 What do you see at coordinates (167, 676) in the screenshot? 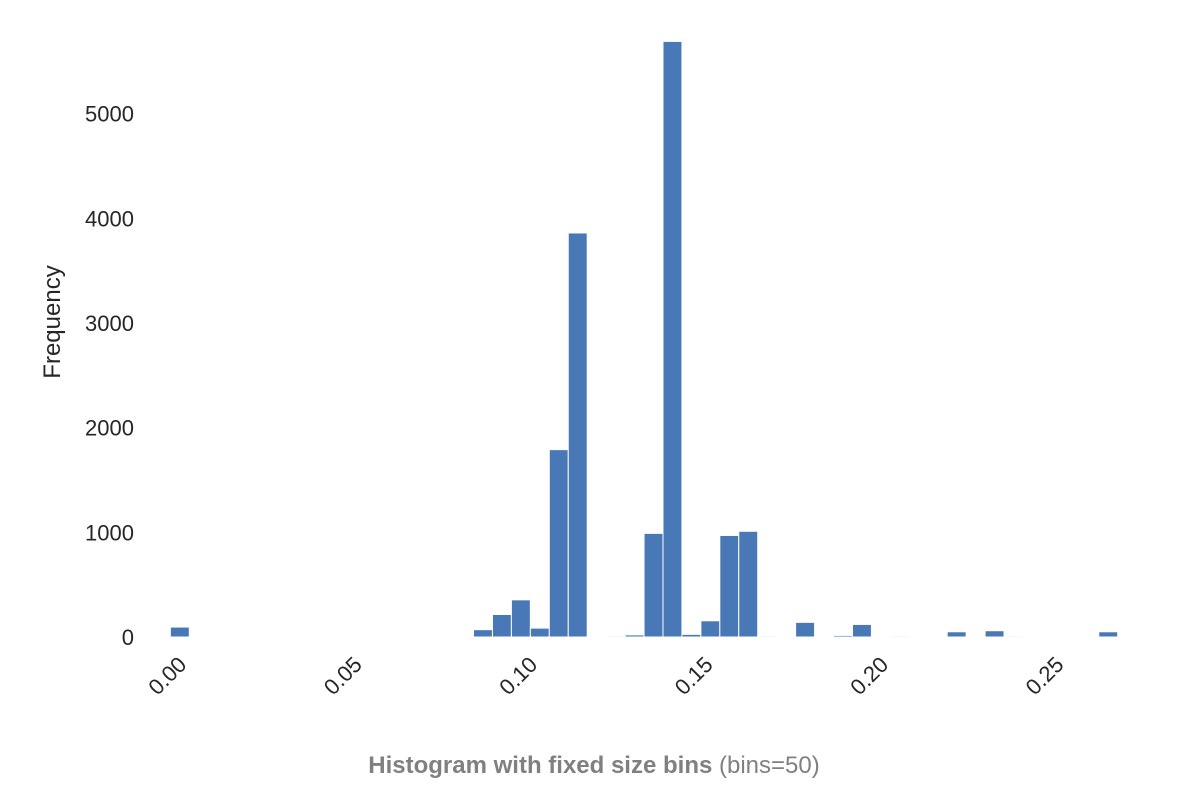
I see `x-tick-label: 0.00` at bounding box center [167, 676].